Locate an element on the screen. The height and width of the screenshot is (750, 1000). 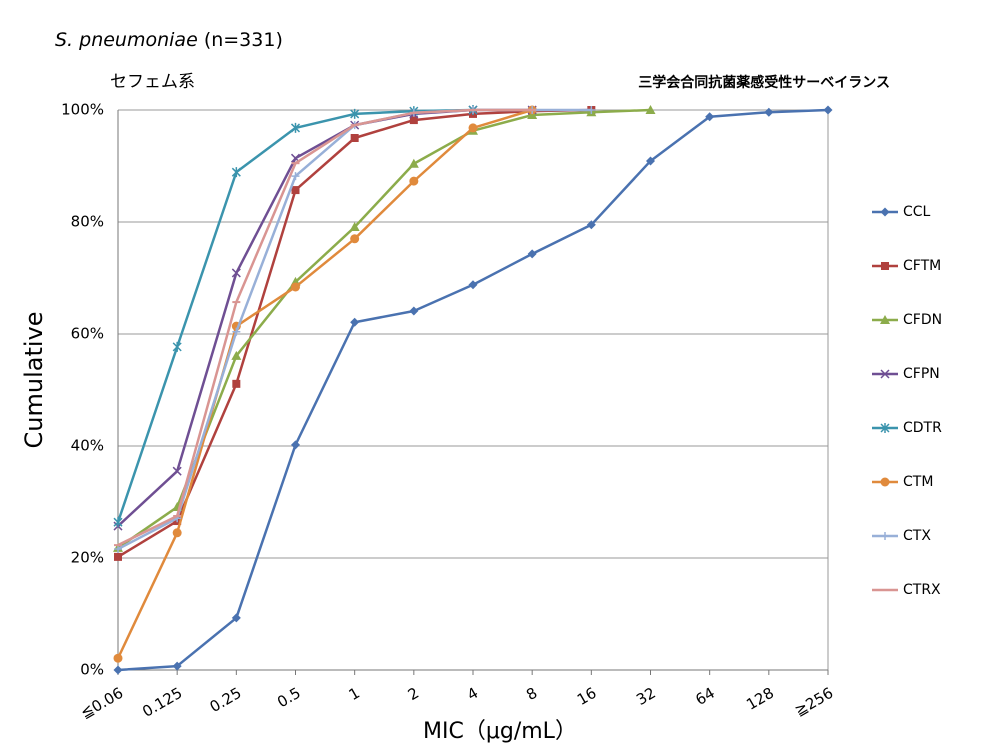
x-tick-label: 0.125 is located at coordinates (162, 702).